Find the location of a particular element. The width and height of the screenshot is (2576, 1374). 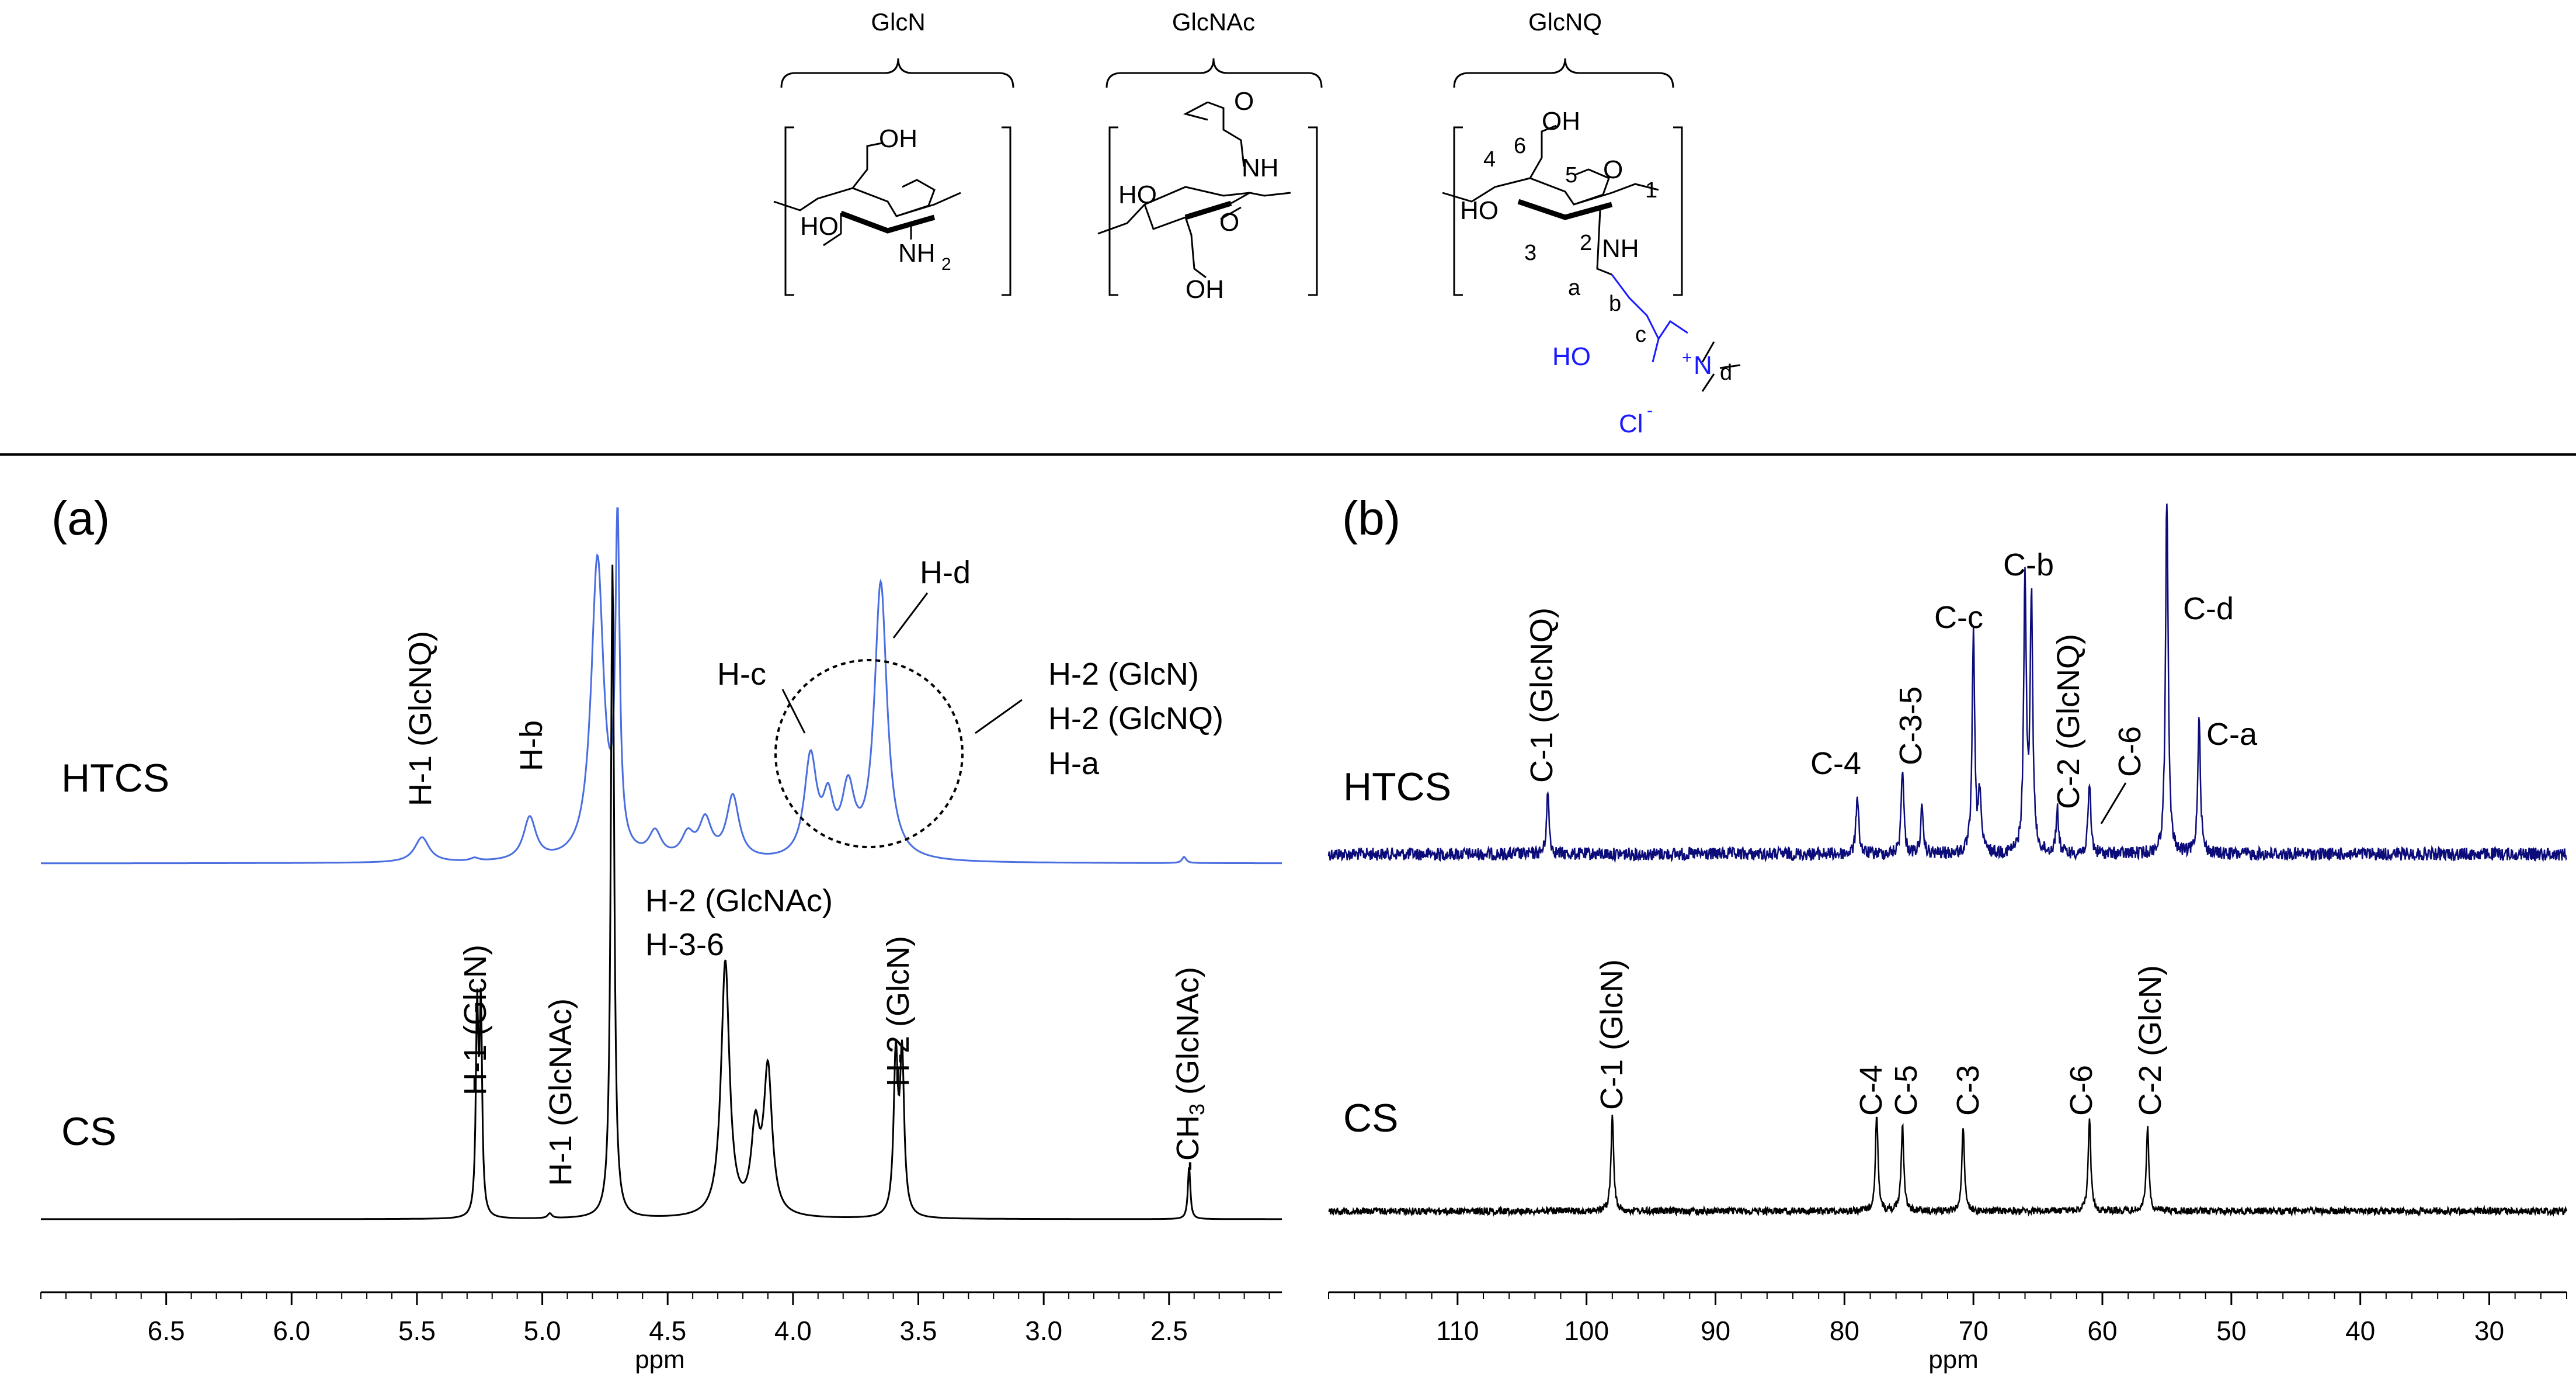

x-tick-label: 40 is located at coordinates (2360, 1331).